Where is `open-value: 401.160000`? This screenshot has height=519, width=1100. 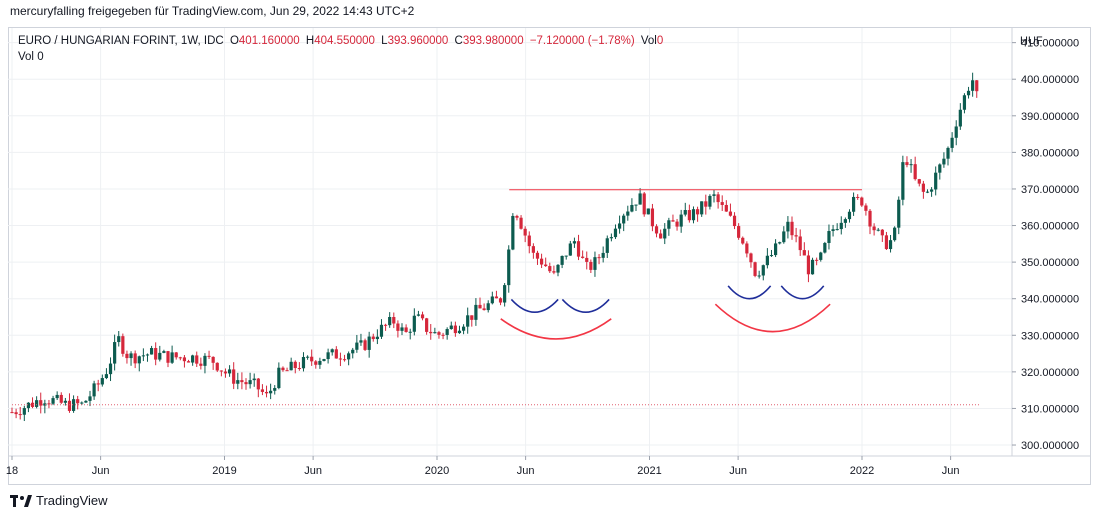
open-value: 401.160000 is located at coordinates (269, 41).